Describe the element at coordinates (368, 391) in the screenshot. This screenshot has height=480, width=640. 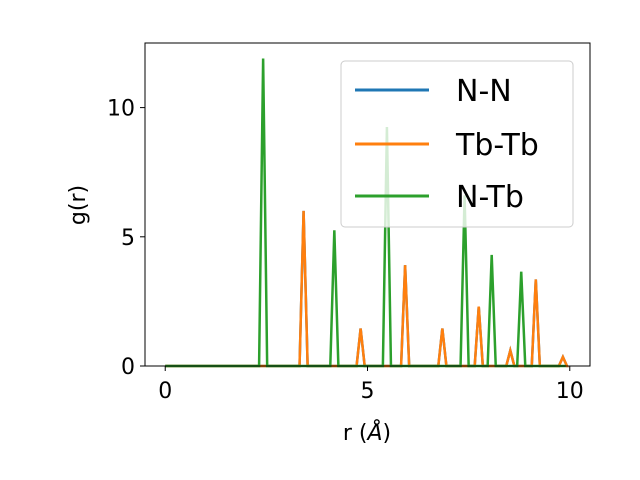
I see `x-tick-label: 5` at that location.